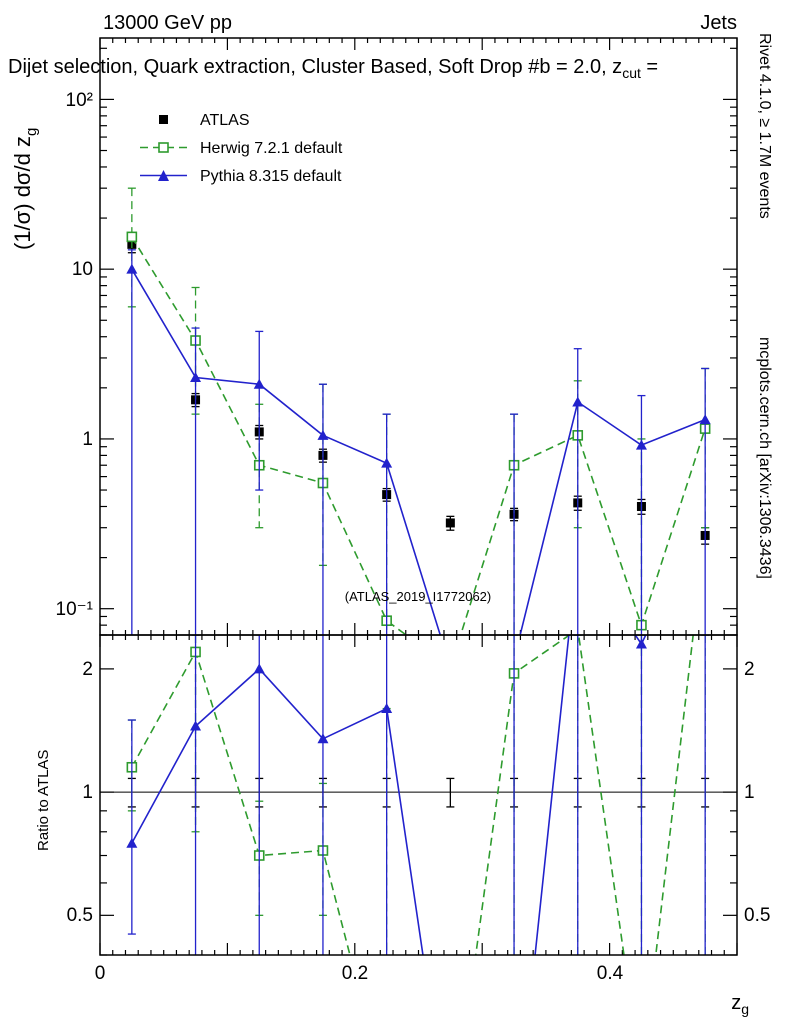 The height and width of the screenshot is (1024, 786). I want to click on legend-label-herwig: Herwig 7.2.1 default, so click(271, 148).